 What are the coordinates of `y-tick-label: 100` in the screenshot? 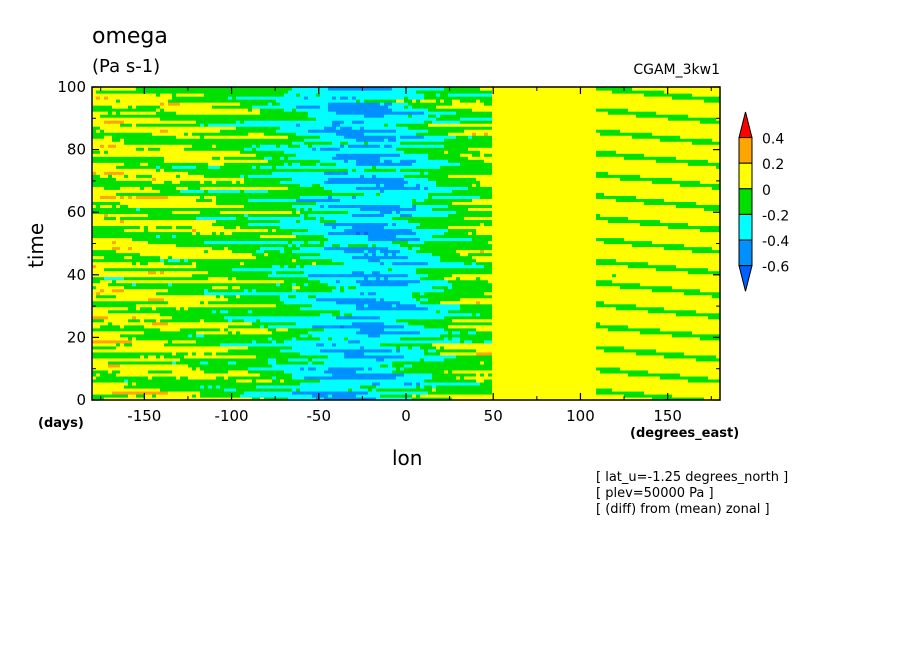 It's located at (71, 87).